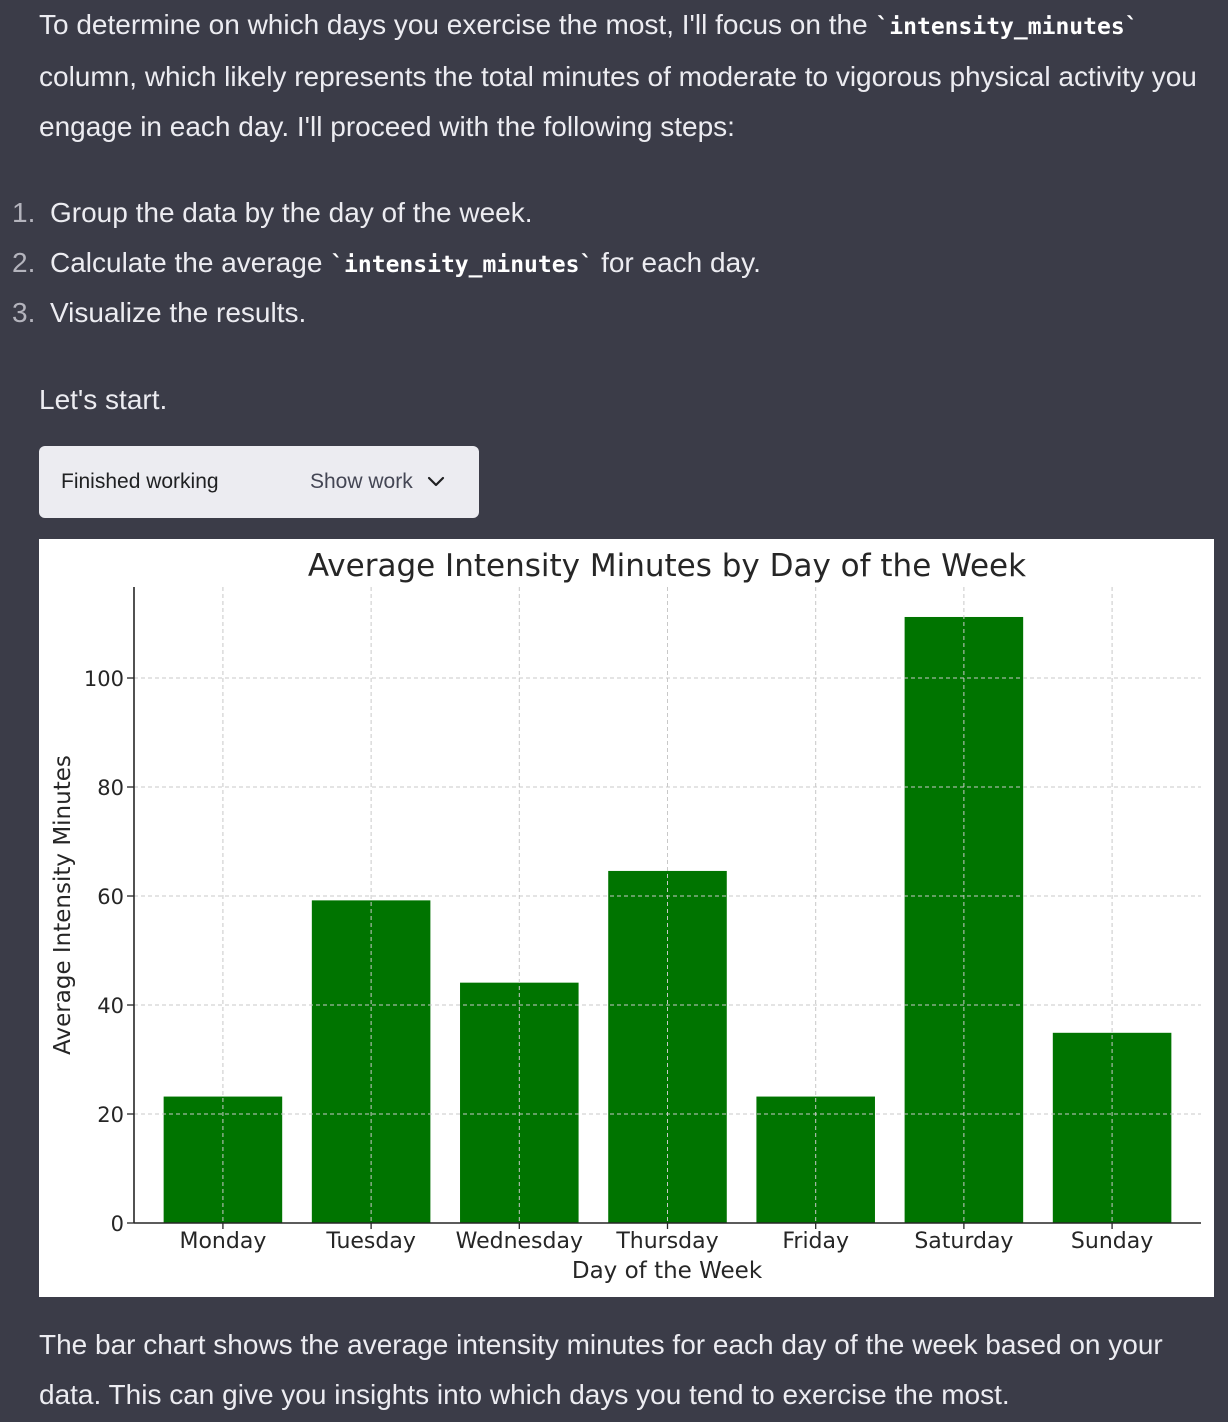 Image resolution: width=1228 pixels, height=1422 pixels. I want to click on y-tick-label: 20, so click(110, 1115).